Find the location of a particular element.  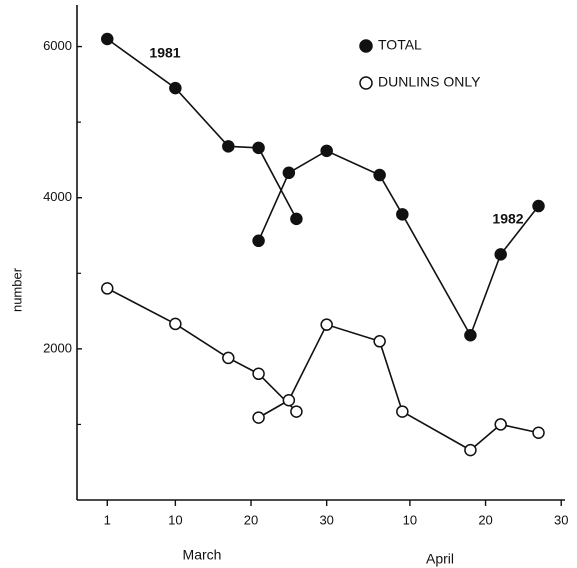

legend-label: TOTAL is located at coordinates (400, 45).